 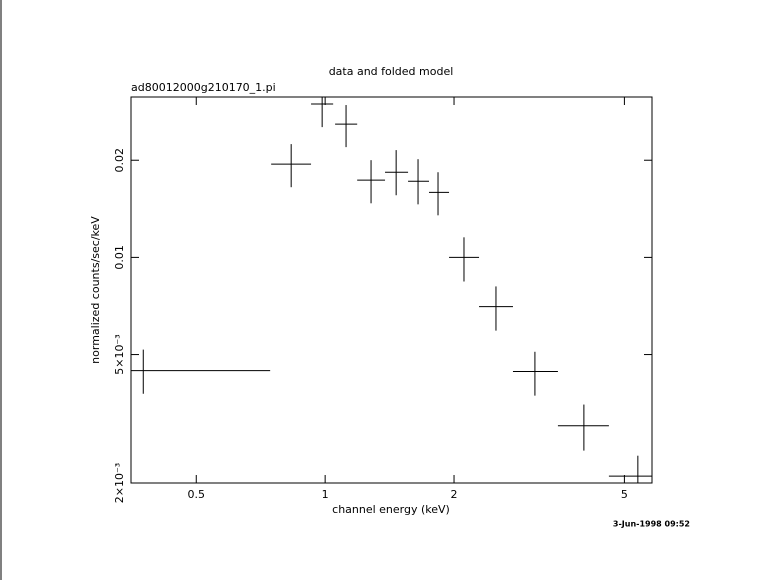 What do you see at coordinates (95, 290) in the screenshot?
I see `y-axis-label: normalized counts/sec/keV` at bounding box center [95, 290].